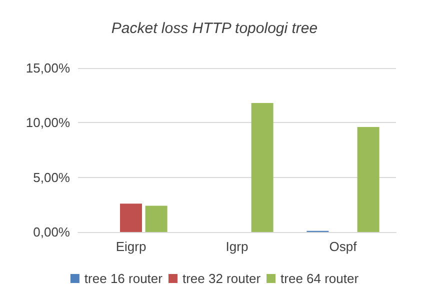 Image resolution: width=429 pixels, height=300 pixels. Describe the element at coordinates (237, 246) in the screenshot. I see `x-tick-label: Igrp` at that location.